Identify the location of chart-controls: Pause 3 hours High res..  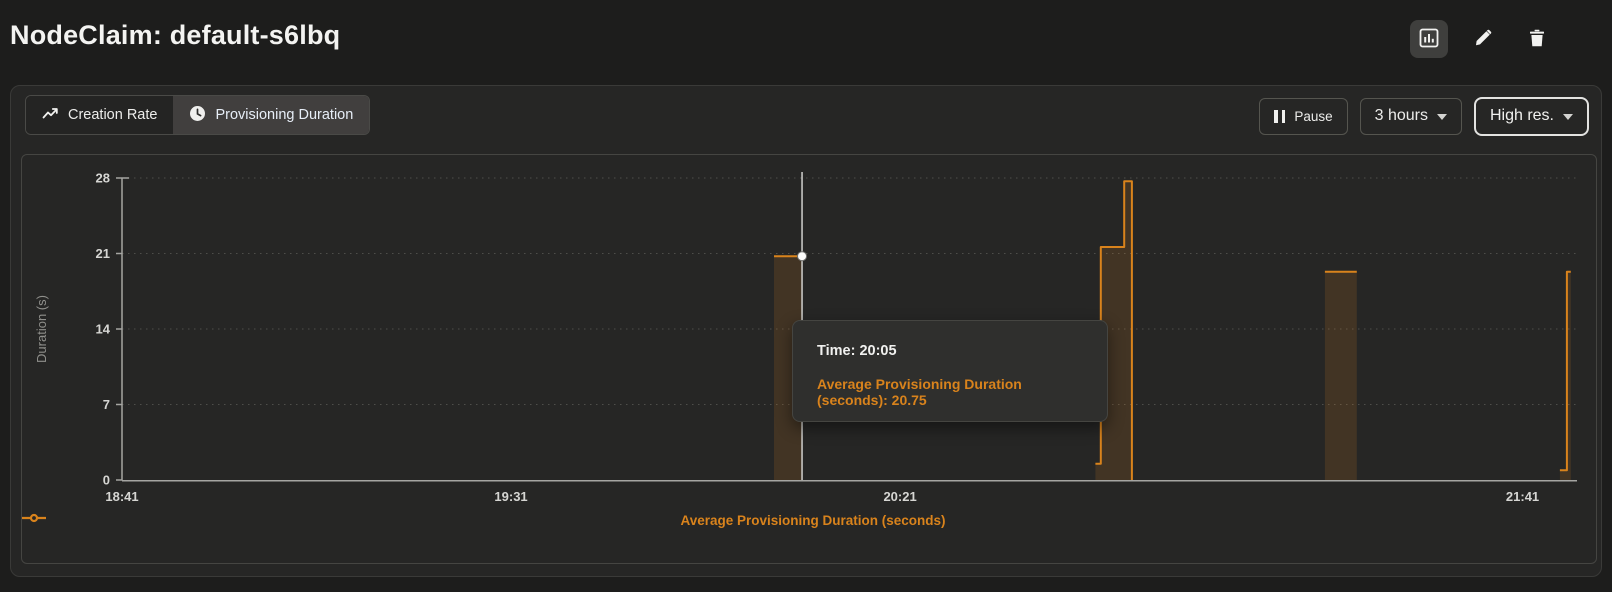
(1424, 116).